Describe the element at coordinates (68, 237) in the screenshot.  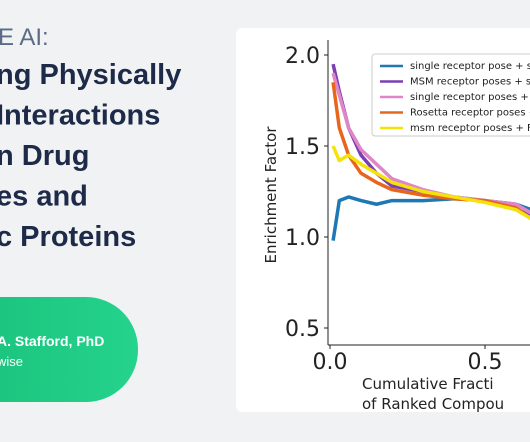
I see `title-line: c Proteins` at that location.